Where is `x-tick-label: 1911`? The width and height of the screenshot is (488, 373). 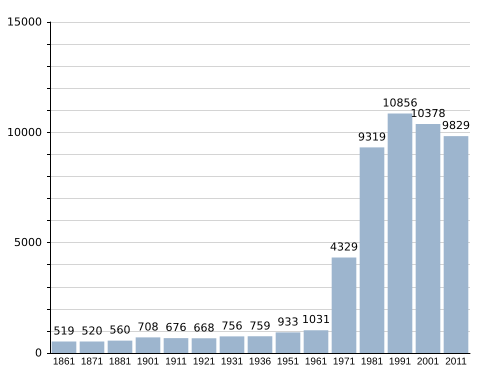 x-tick-label: 1911 is located at coordinates (176, 362).